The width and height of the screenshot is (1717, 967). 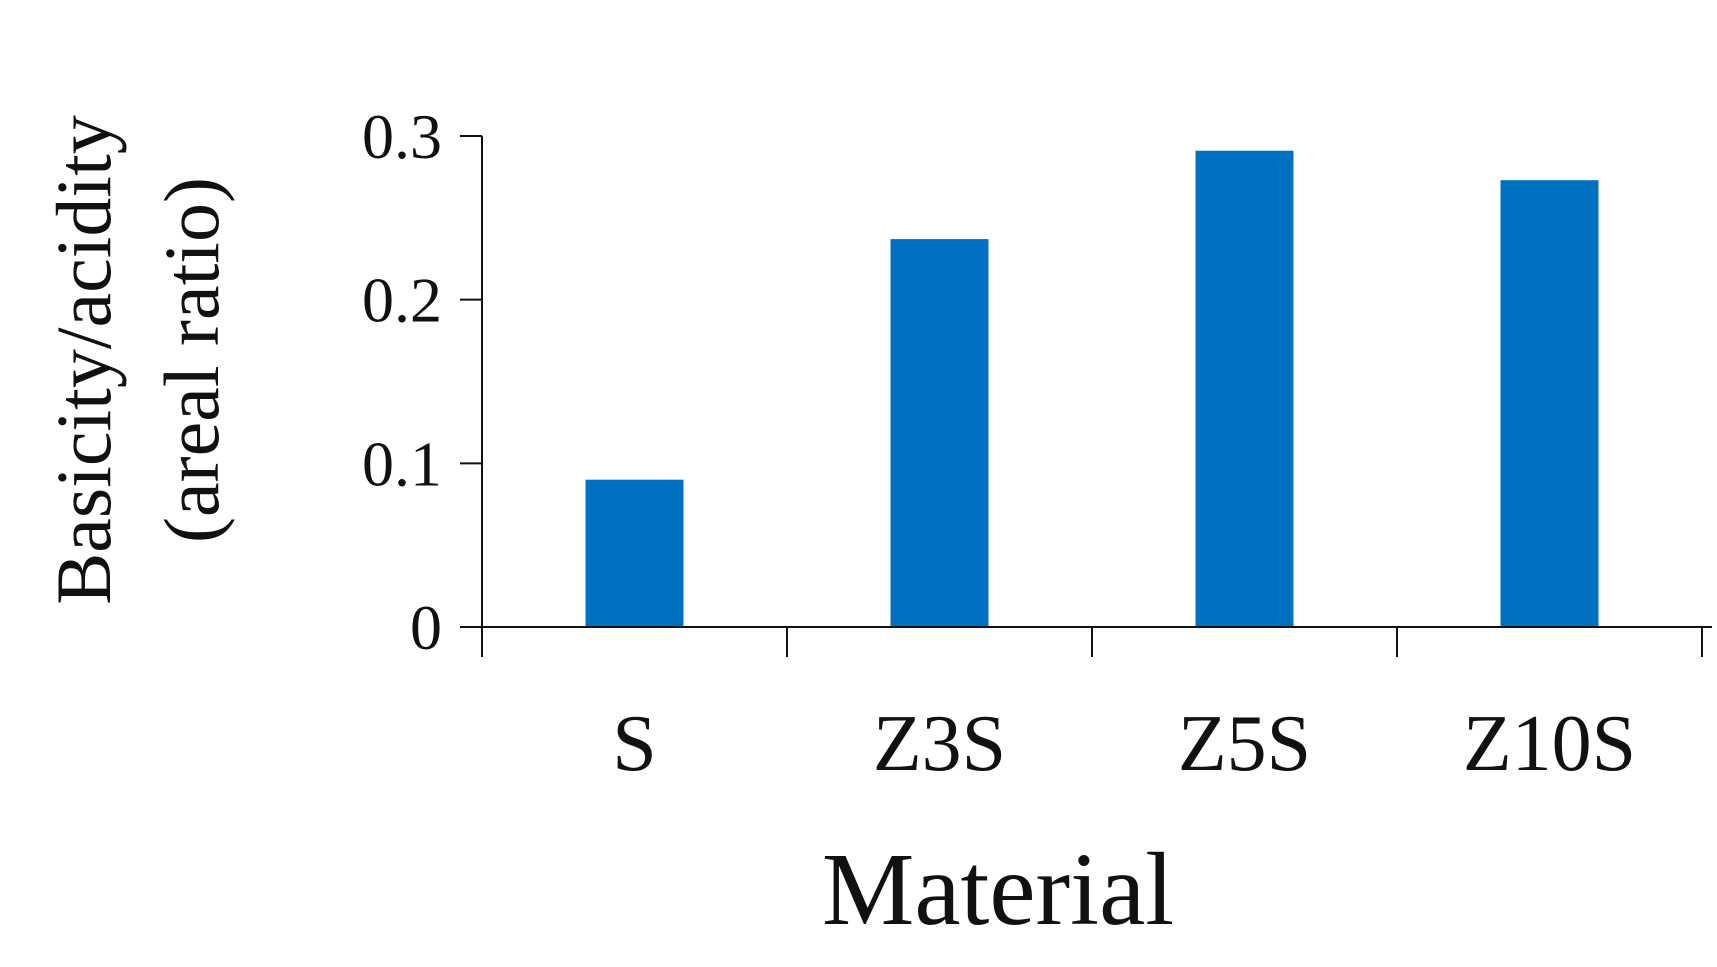 What do you see at coordinates (634, 553) in the screenshot?
I see `bar-s` at bounding box center [634, 553].